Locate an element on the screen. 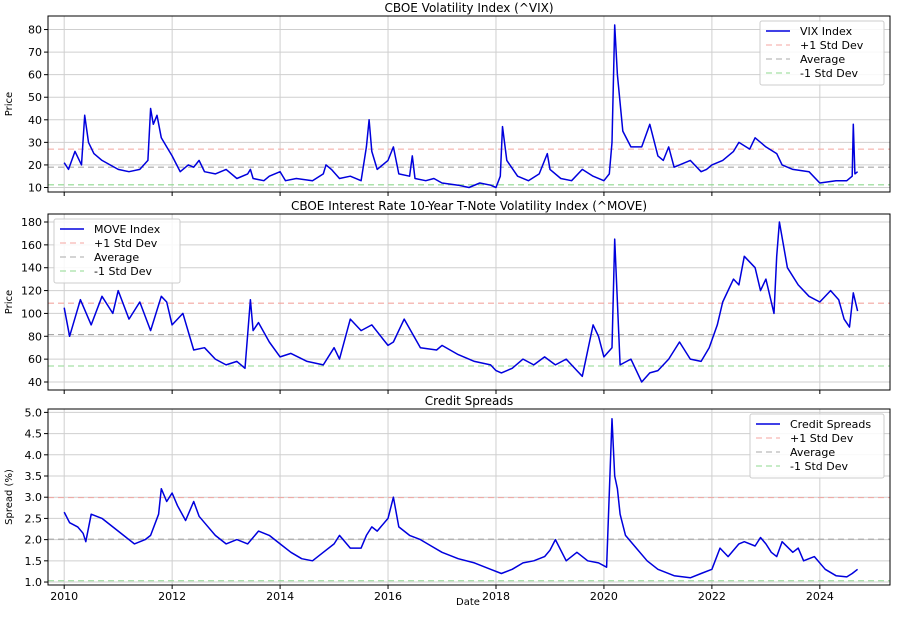 This screenshot has width=904, height=618. chart-title: Credit Spreads is located at coordinates (469, 401).